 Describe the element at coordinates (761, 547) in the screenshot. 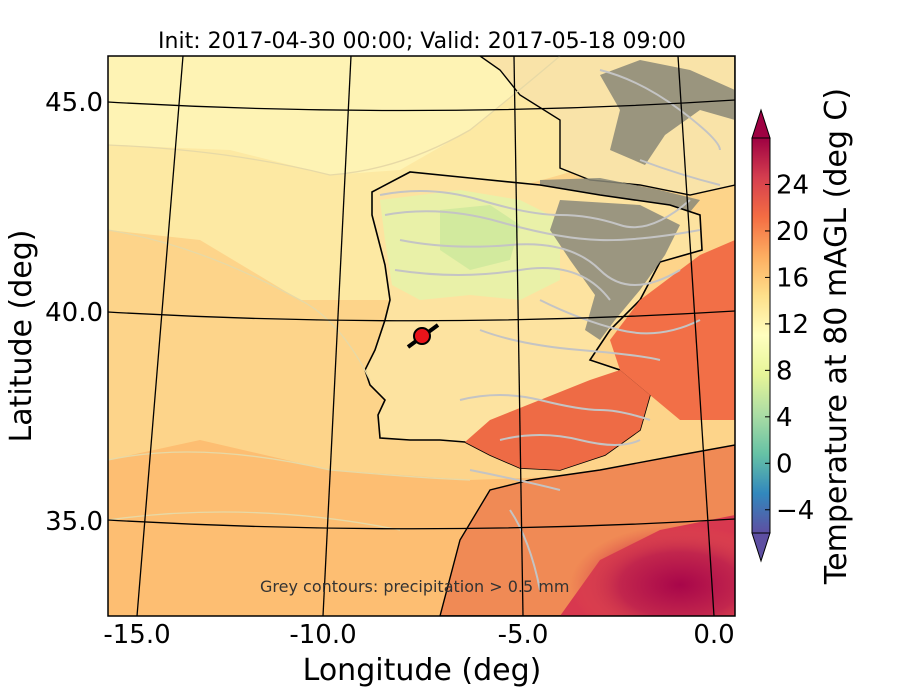

I see `colorbar-extend-bottom` at that location.